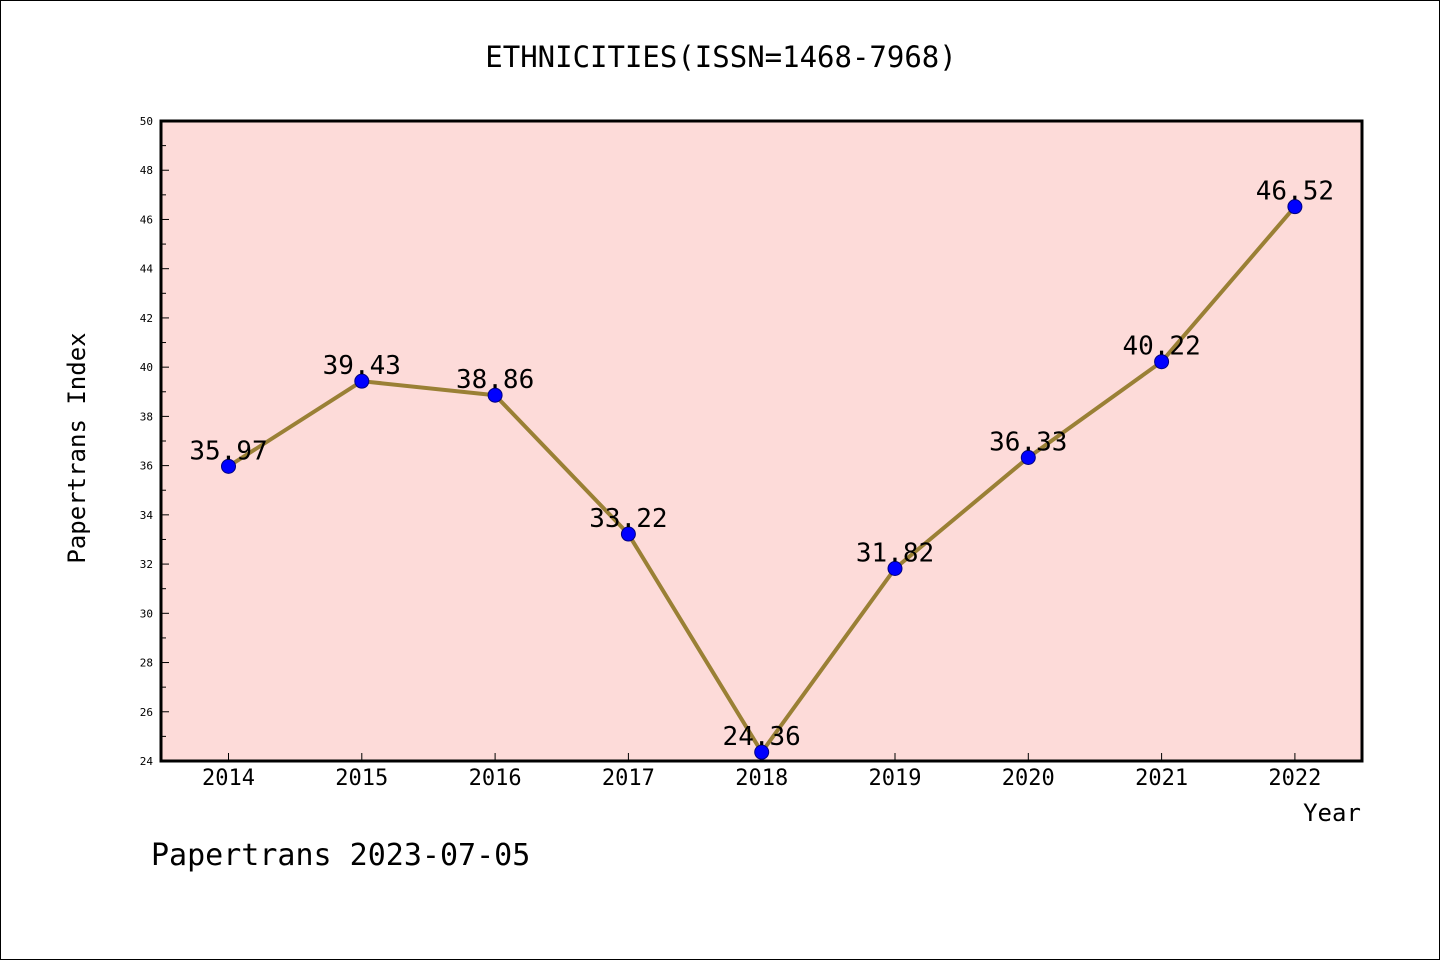 The width and height of the screenshot is (1440, 961). Describe the element at coordinates (146, 121) in the screenshot. I see `y-tick-label: 50` at that location.